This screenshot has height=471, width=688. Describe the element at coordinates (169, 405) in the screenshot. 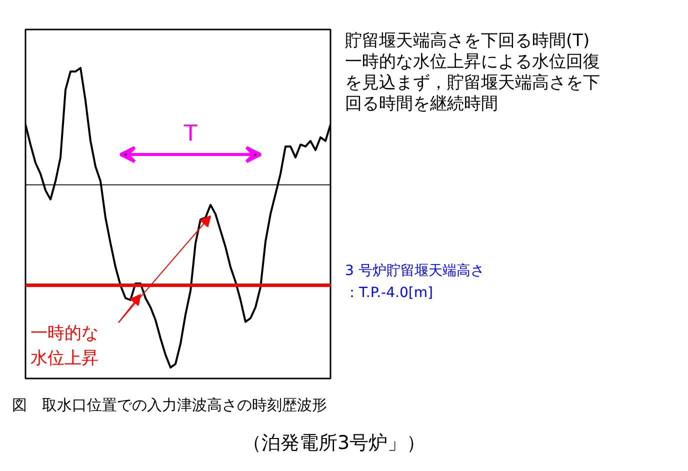

I see `text: 図 取水口位置での入力津波高さの時刻歴波形` at that location.